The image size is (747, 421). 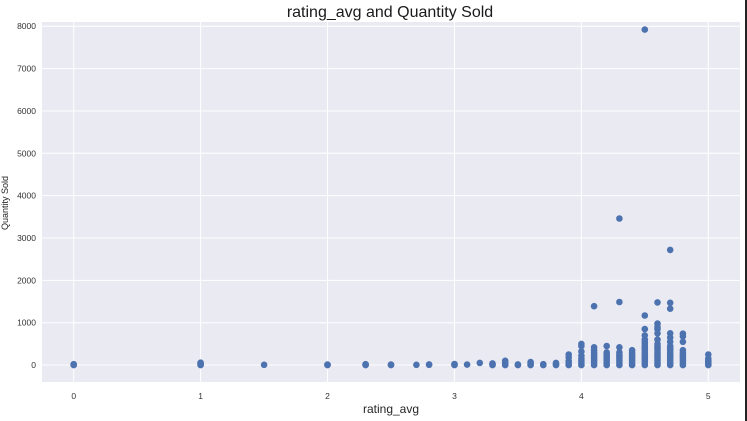 What do you see at coordinates (746, 210) in the screenshot?
I see `window-edge` at bounding box center [746, 210].